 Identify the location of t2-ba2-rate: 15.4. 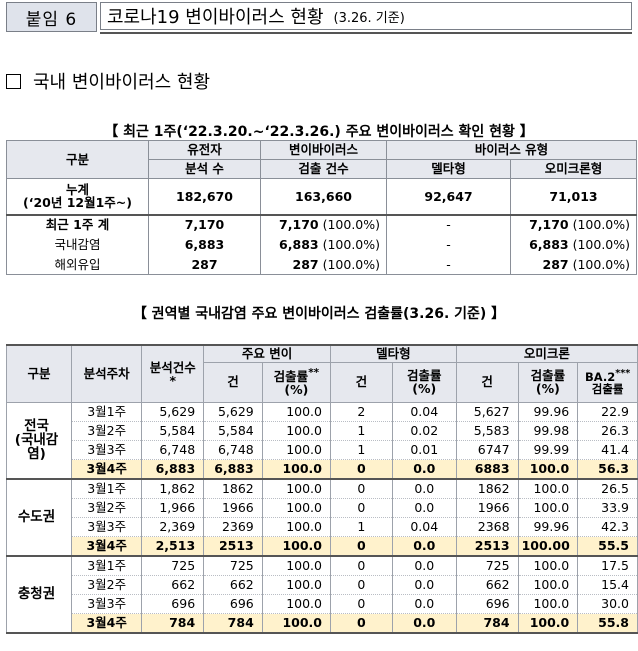
(607, 585).